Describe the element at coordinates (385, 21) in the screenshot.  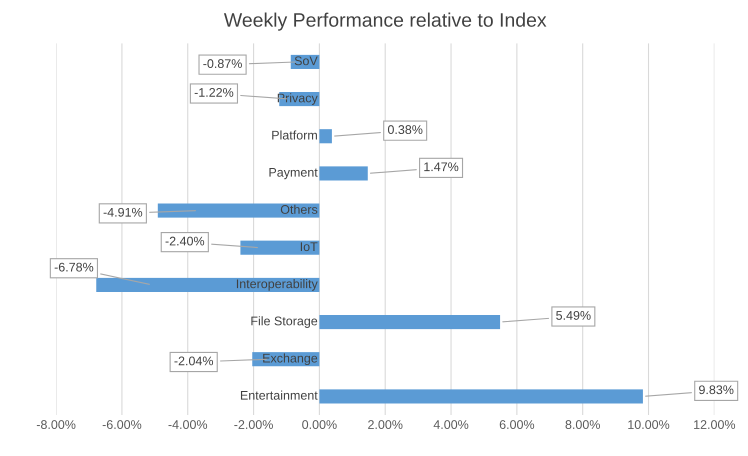
I see `chart-title: Weekly Performance relative to Index` at that location.